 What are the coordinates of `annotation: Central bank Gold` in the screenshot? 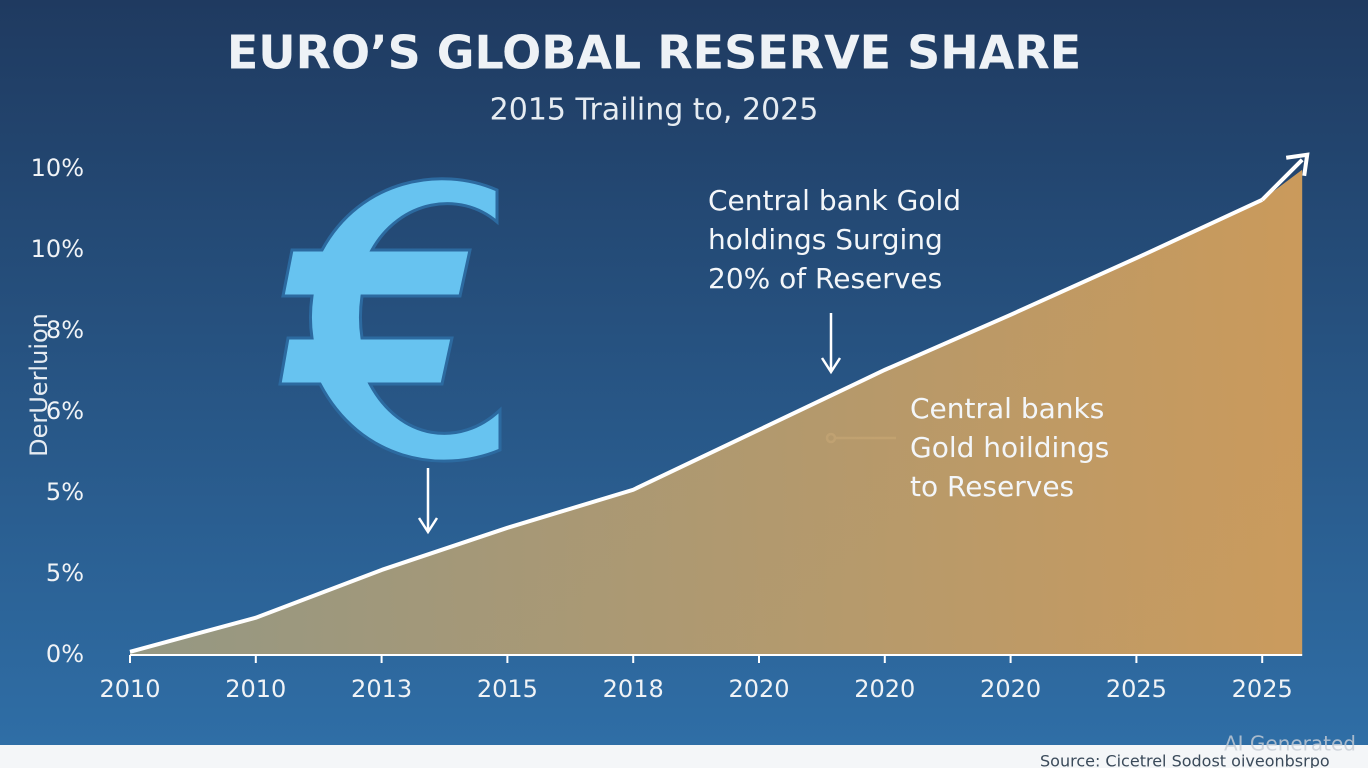 It's located at (834, 200).